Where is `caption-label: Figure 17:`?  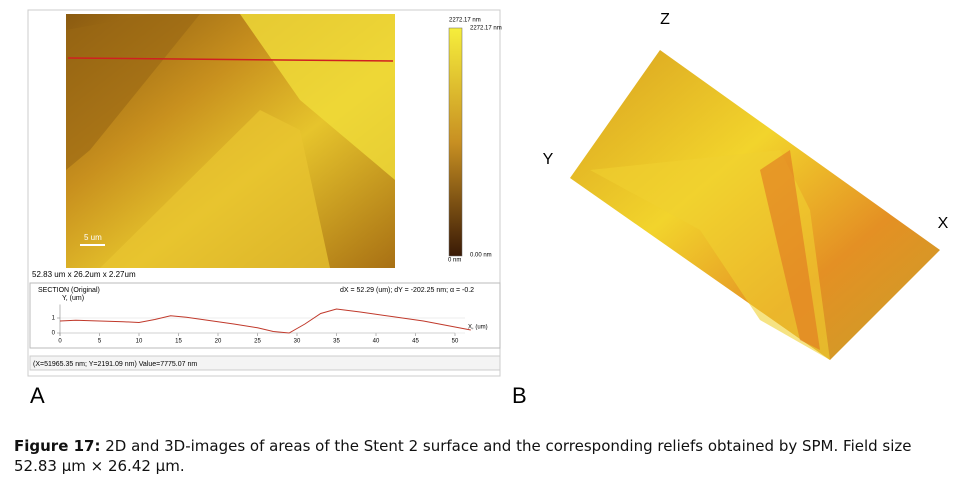 caption-label: Figure 17: is located at coordinates (57, 446).